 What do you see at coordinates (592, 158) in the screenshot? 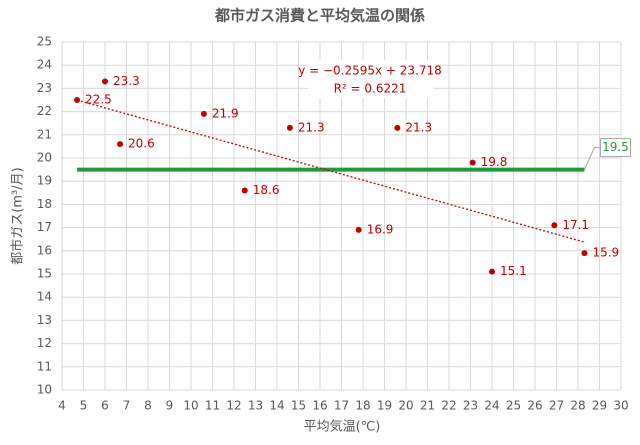
I see `label-connector` at bounding box center [592, 158].